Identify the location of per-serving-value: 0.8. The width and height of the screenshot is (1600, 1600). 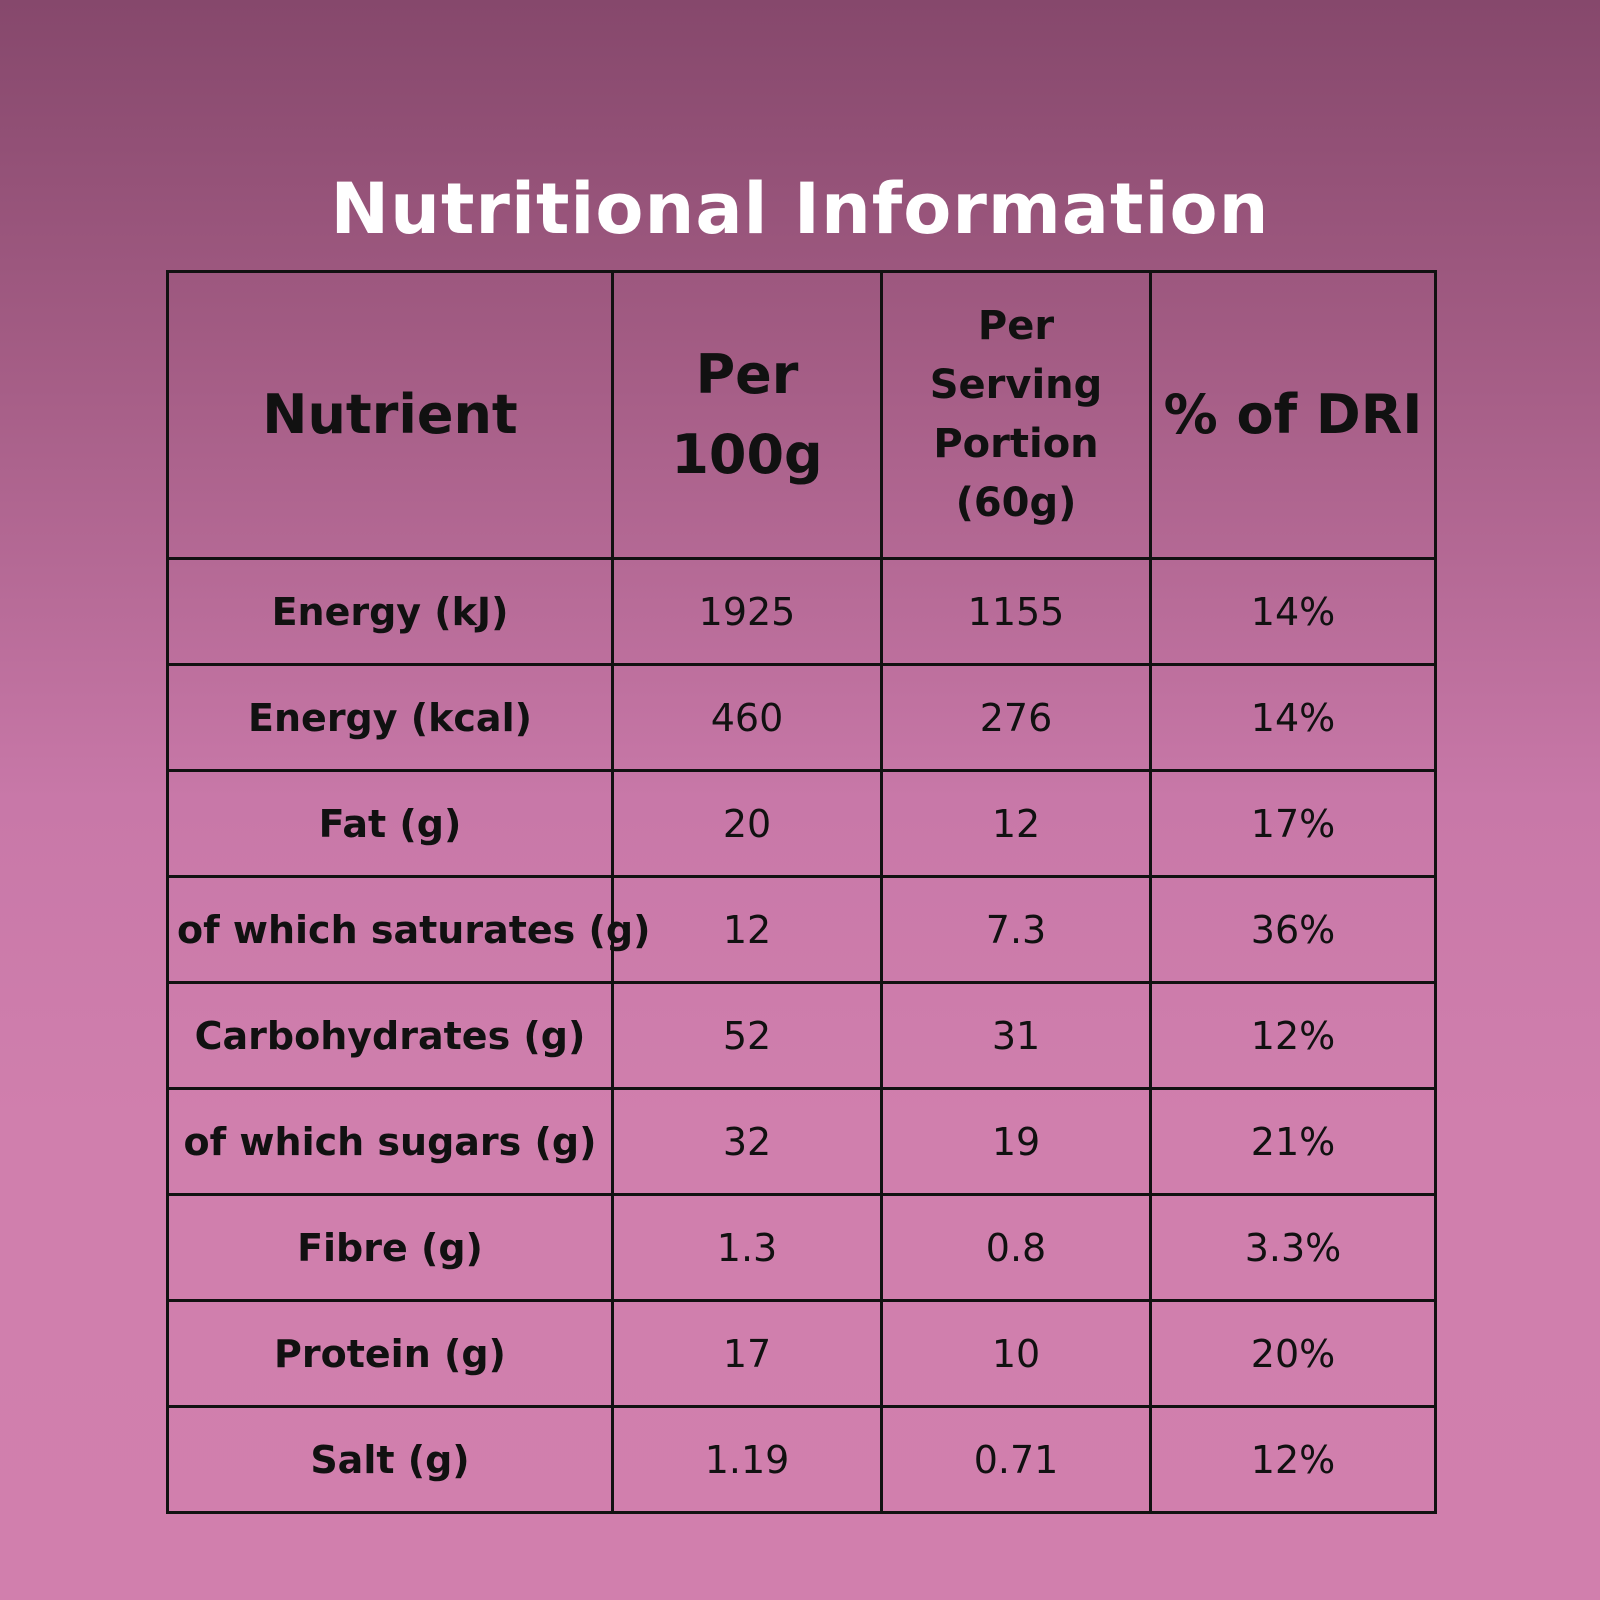
(1016, 1247).